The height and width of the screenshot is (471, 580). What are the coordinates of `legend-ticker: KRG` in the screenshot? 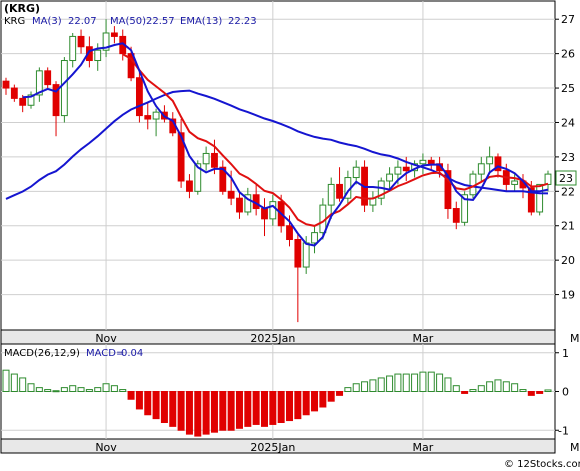 It's located at (14, 21).